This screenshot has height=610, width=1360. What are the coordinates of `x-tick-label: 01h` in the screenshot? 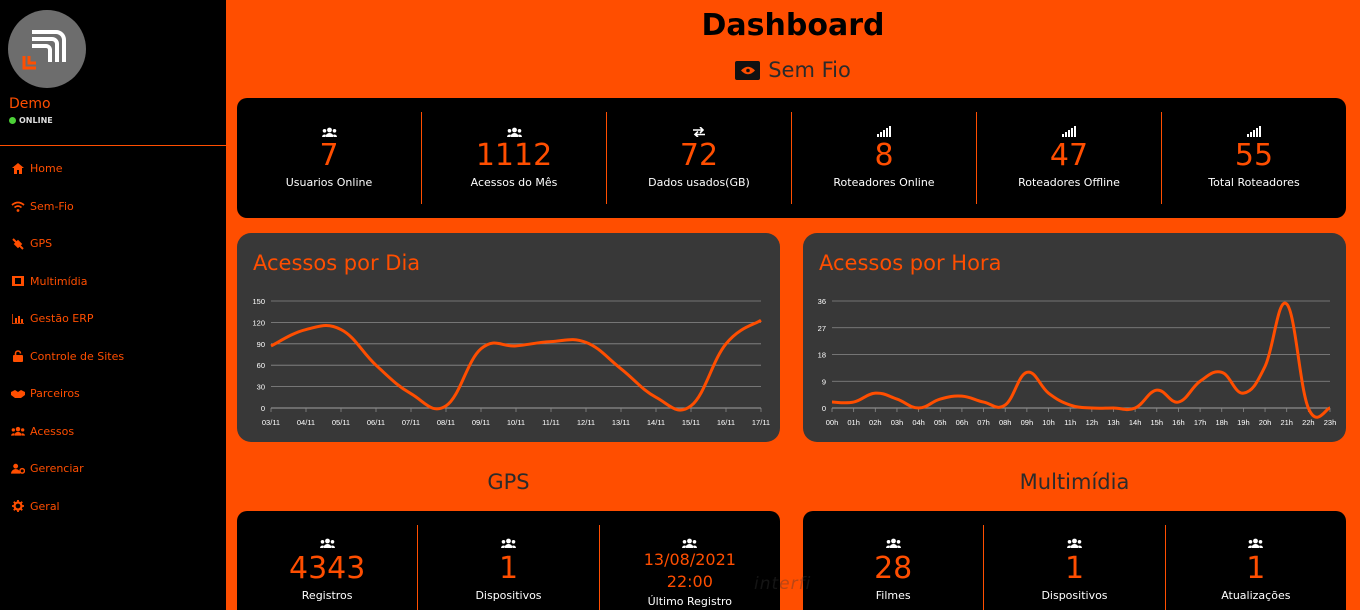 It's located at (853, 422).